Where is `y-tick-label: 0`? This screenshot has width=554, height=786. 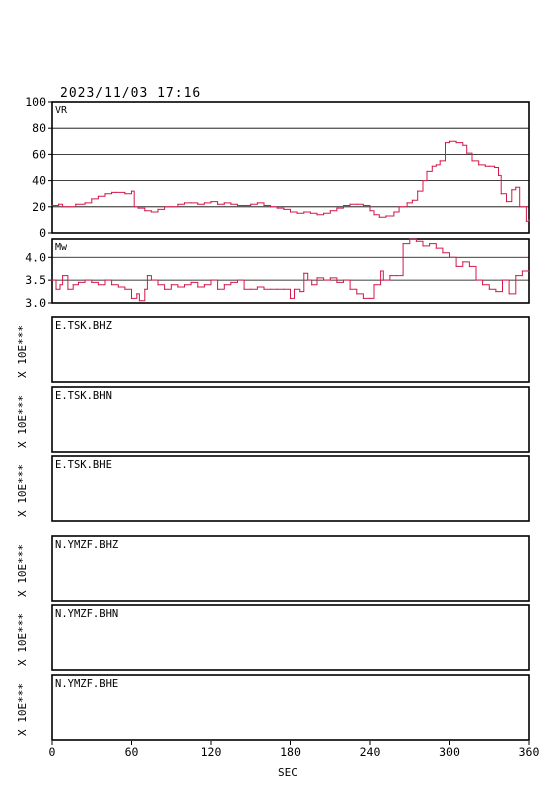 y-tick-label: 0 is located at coordinates (42, 233).